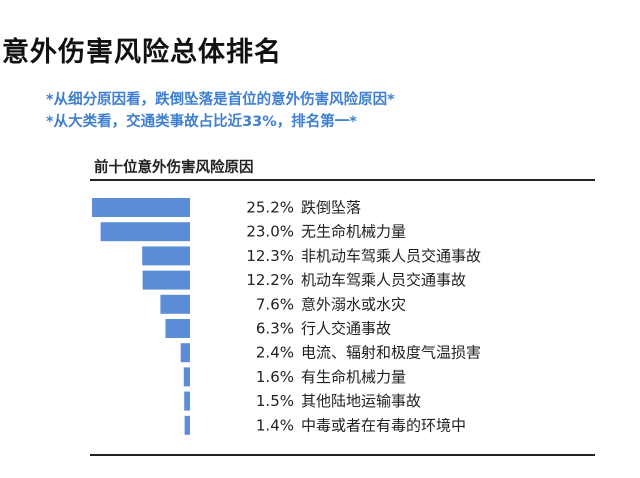  I want to click on category-label-9: 其他陆地运输事故, so click(361, 401).